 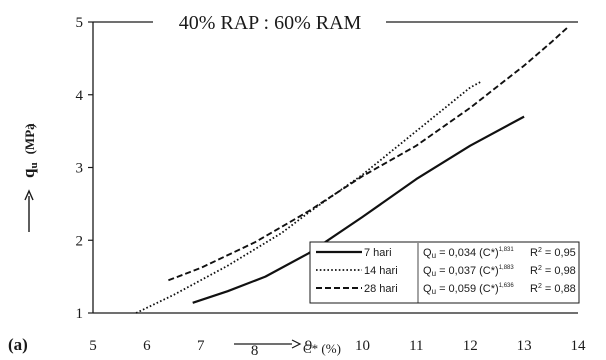 I want to click on equation-exp: 1,883, so click(x=507, y=268).